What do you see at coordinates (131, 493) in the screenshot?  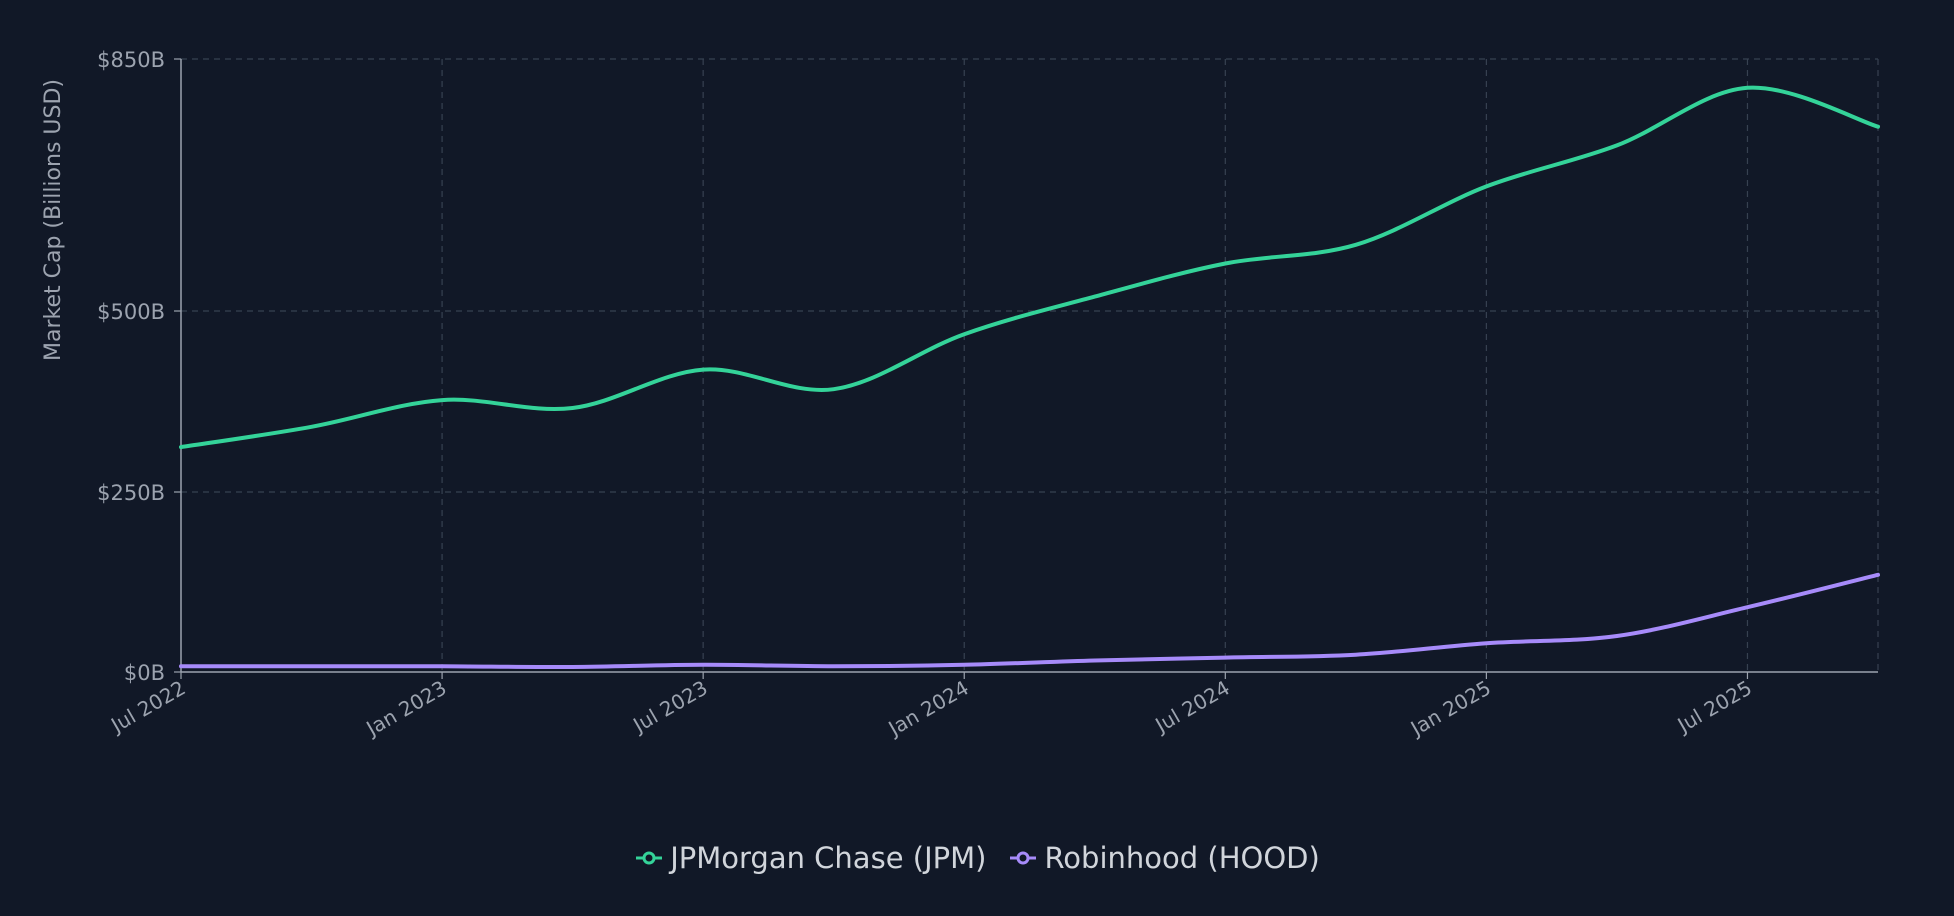 I see `y-tick-label: $250B` at bounding box center [131, 493].